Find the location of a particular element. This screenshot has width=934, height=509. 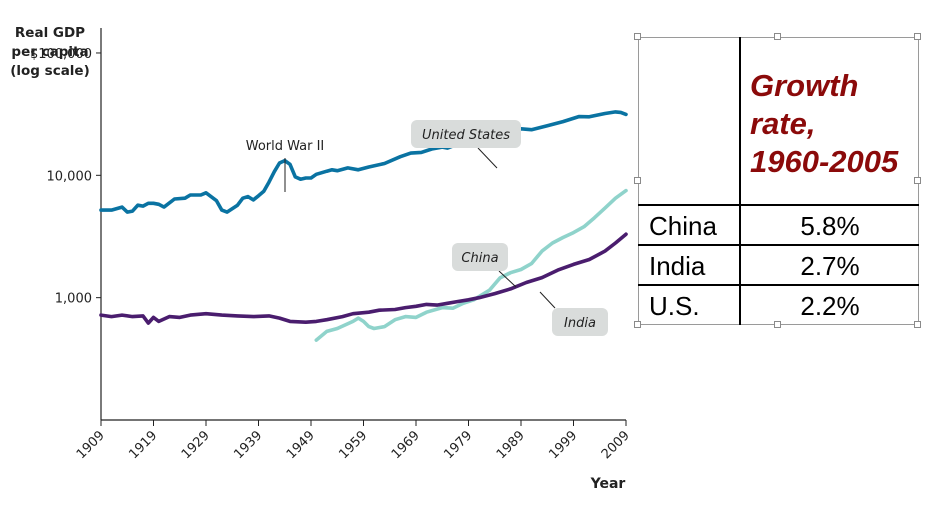

callout-india: India is located at coordinates (573, 313).